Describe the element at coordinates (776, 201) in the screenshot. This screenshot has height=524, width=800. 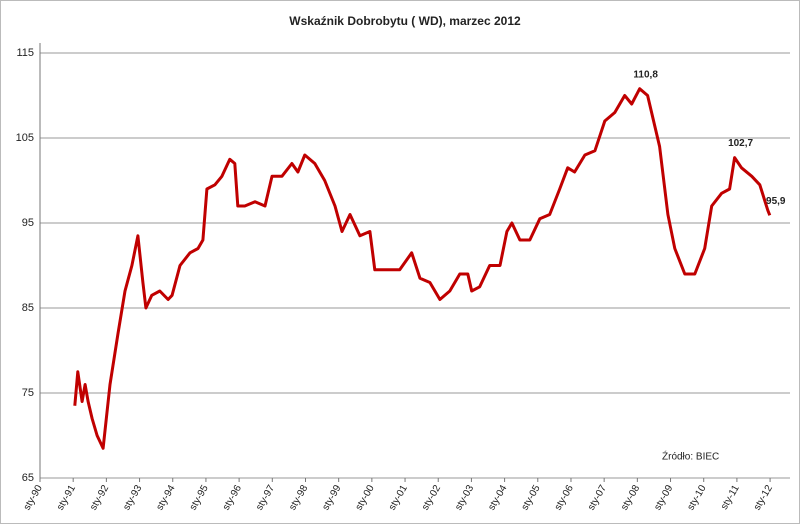
I see `data-label: 95,9` at that location.